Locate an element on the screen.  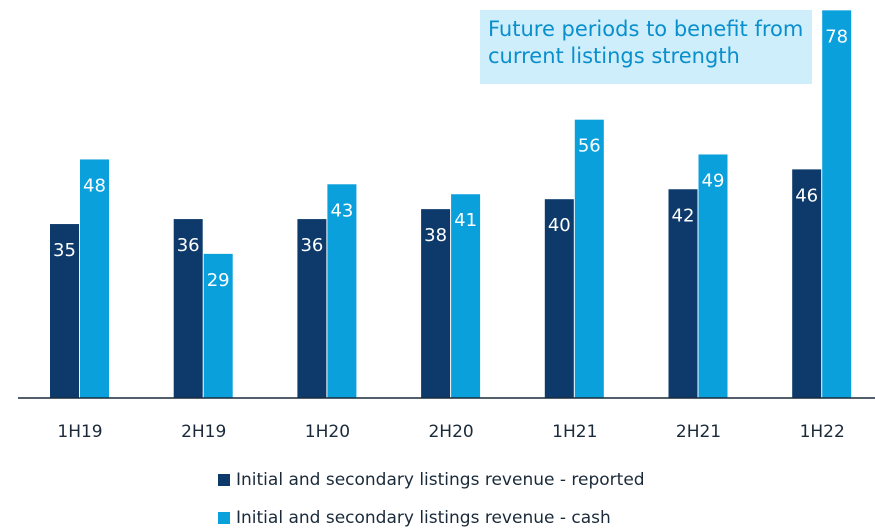
data-label: 43 is located at coordinates (341, 210).